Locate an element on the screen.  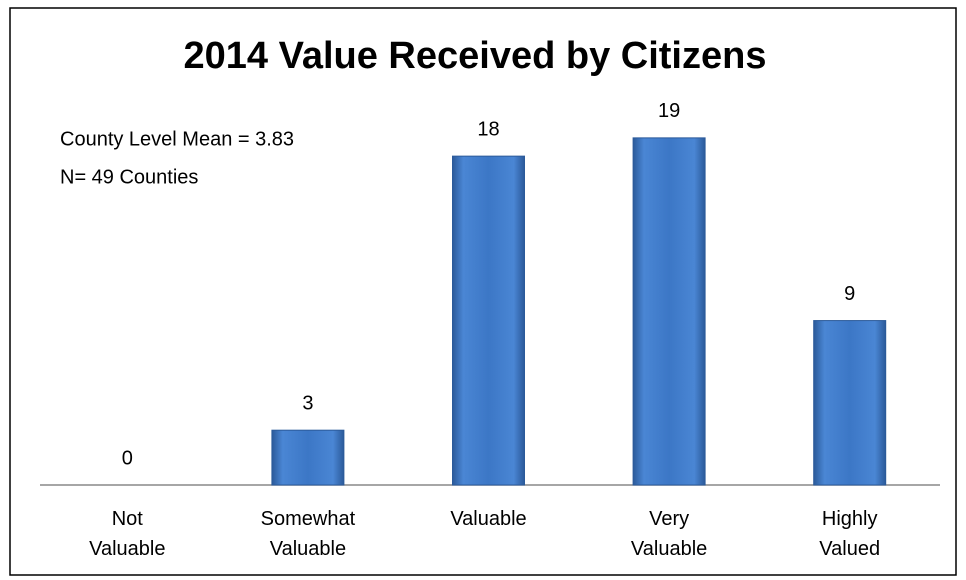
annotation: County Level Mean = 3.83 is located at coordinates (177, 139).